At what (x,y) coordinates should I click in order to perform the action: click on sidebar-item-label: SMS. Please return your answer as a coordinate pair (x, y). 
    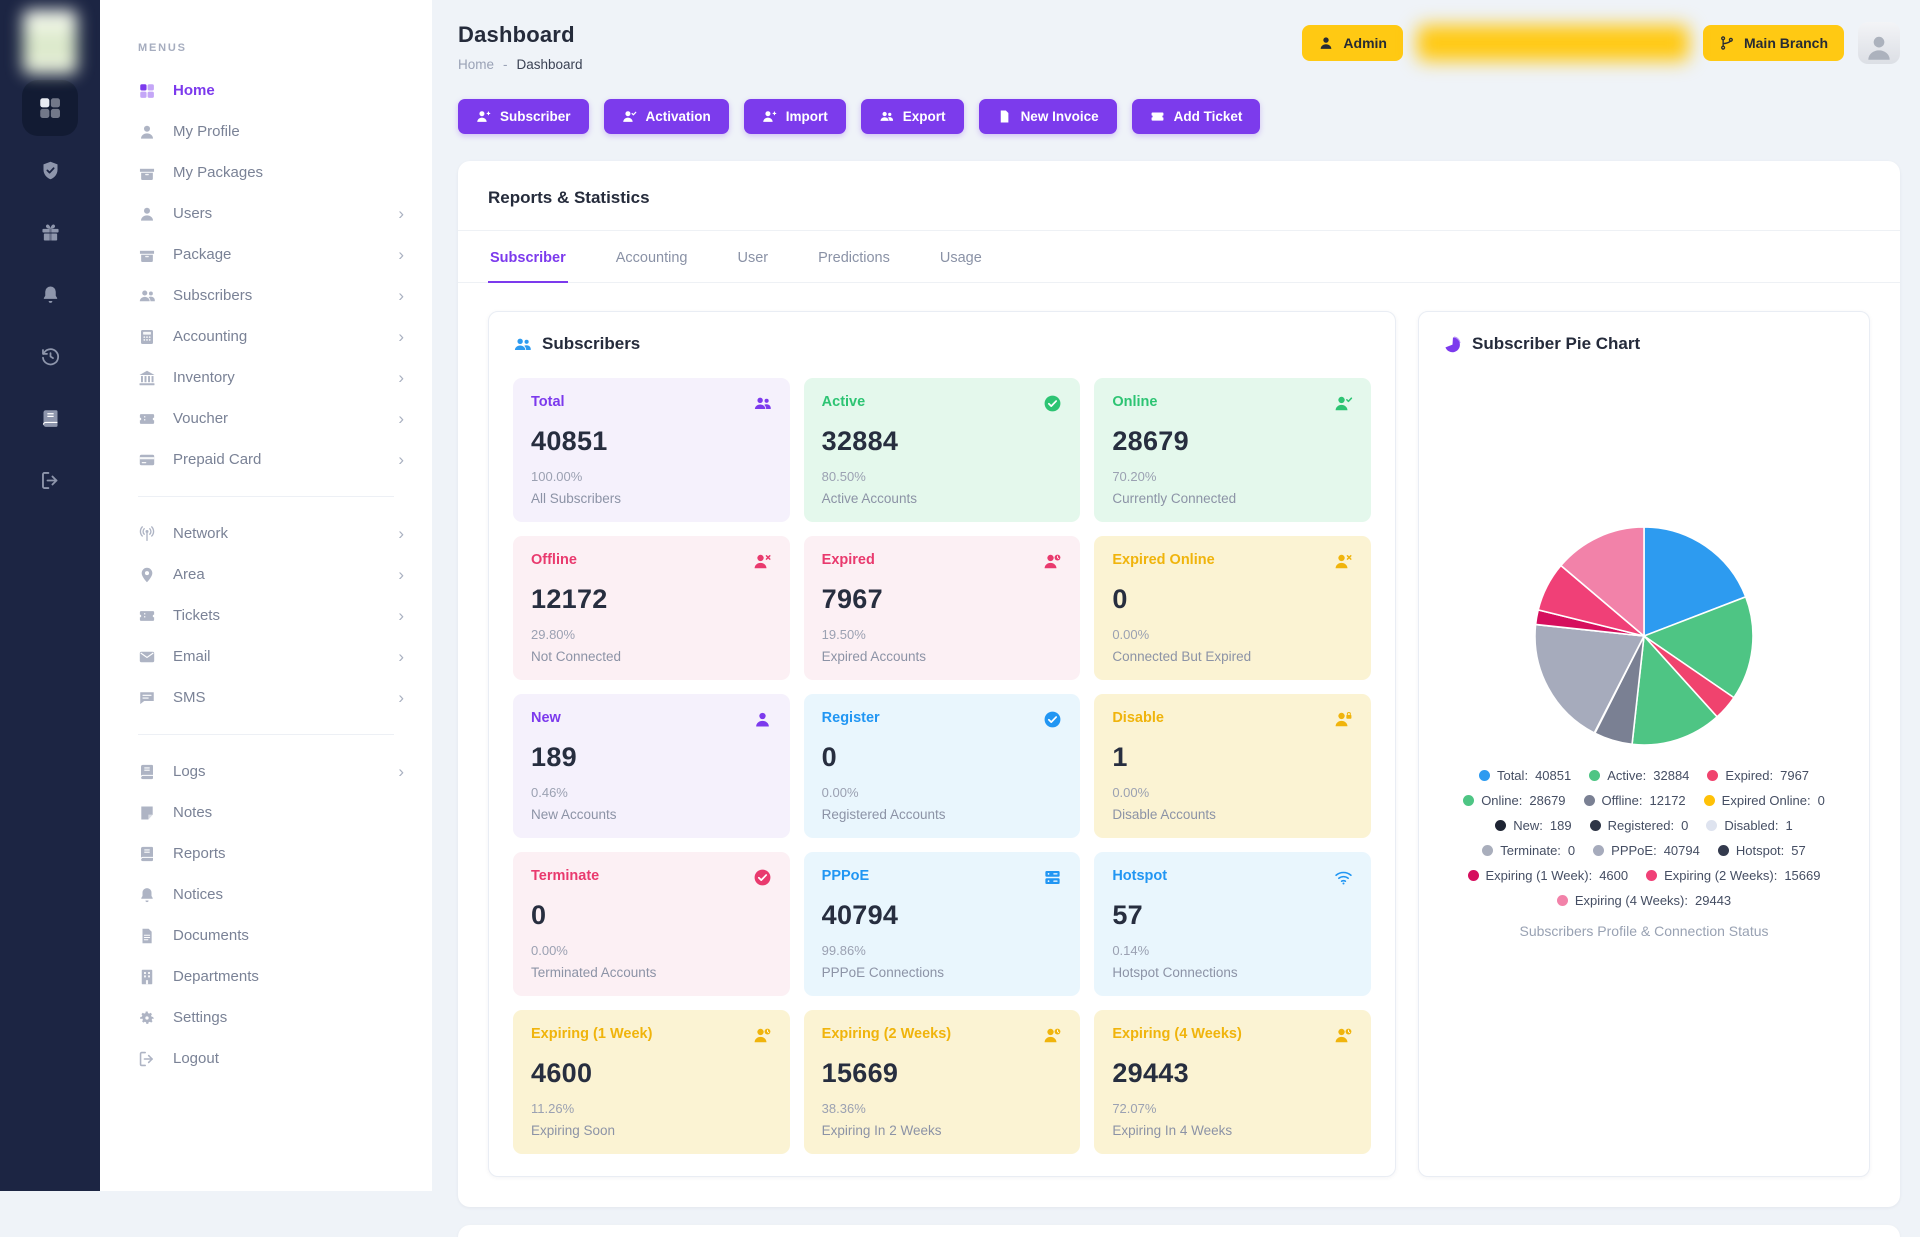
    Looking at the image, I should click on (189, 697).